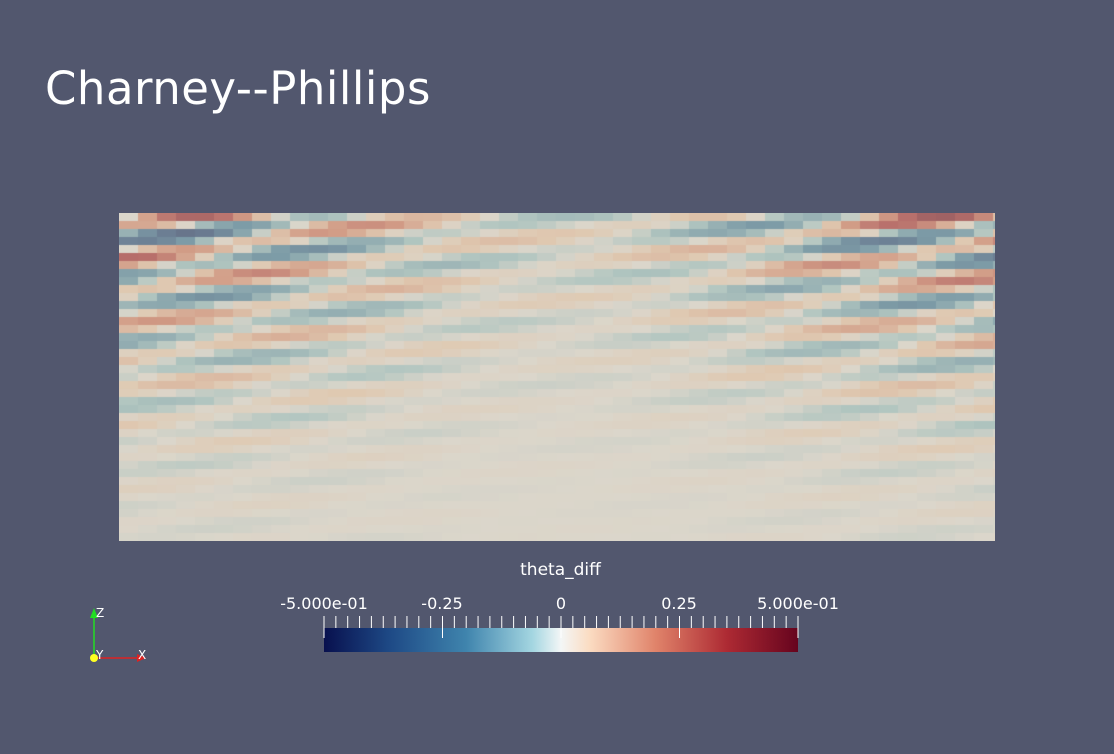 Image resolution: width=1114 pixels, height=754 pixels. What do you see at coordinates (679, 603) in the screenshot?
I see `colorbar-tick-label-pos-quarter: 0.25` at bounding box center [679, 603].